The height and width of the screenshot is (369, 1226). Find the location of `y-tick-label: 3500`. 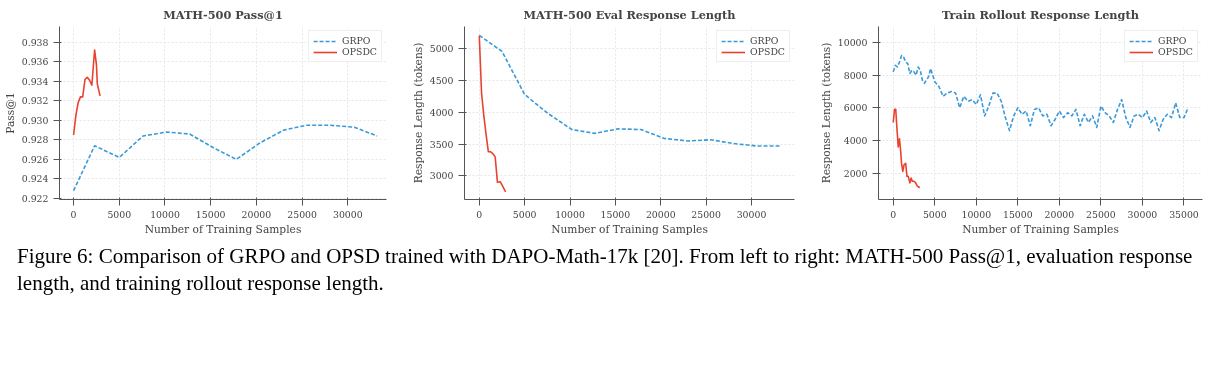

y-tick-label: 3500 is located at coordinates (441, 144).